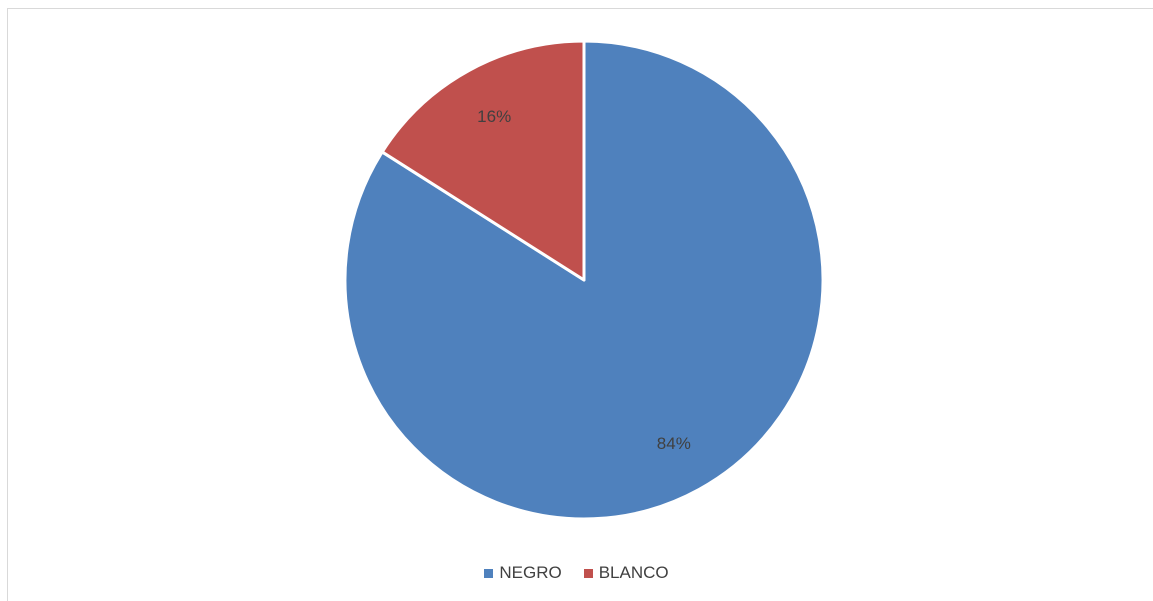 The image size is (1153, 601). Describe the element at coordinates (588, 573) in the screenshot. I see `legend-swatch-blanco` at that location.